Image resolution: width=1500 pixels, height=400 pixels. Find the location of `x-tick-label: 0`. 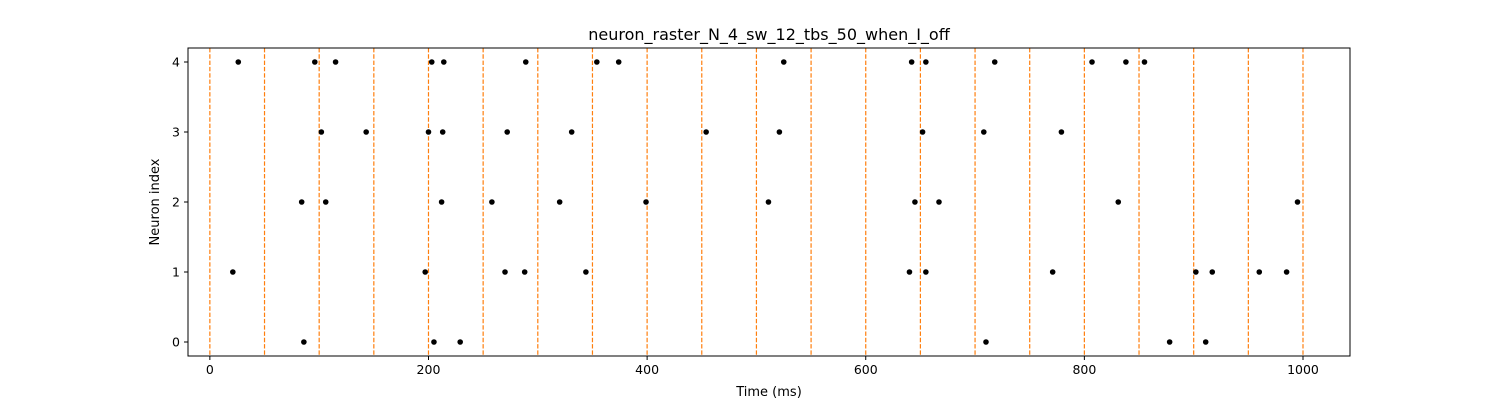

x-tick-label: 0 is located at coordinates (210, 369).